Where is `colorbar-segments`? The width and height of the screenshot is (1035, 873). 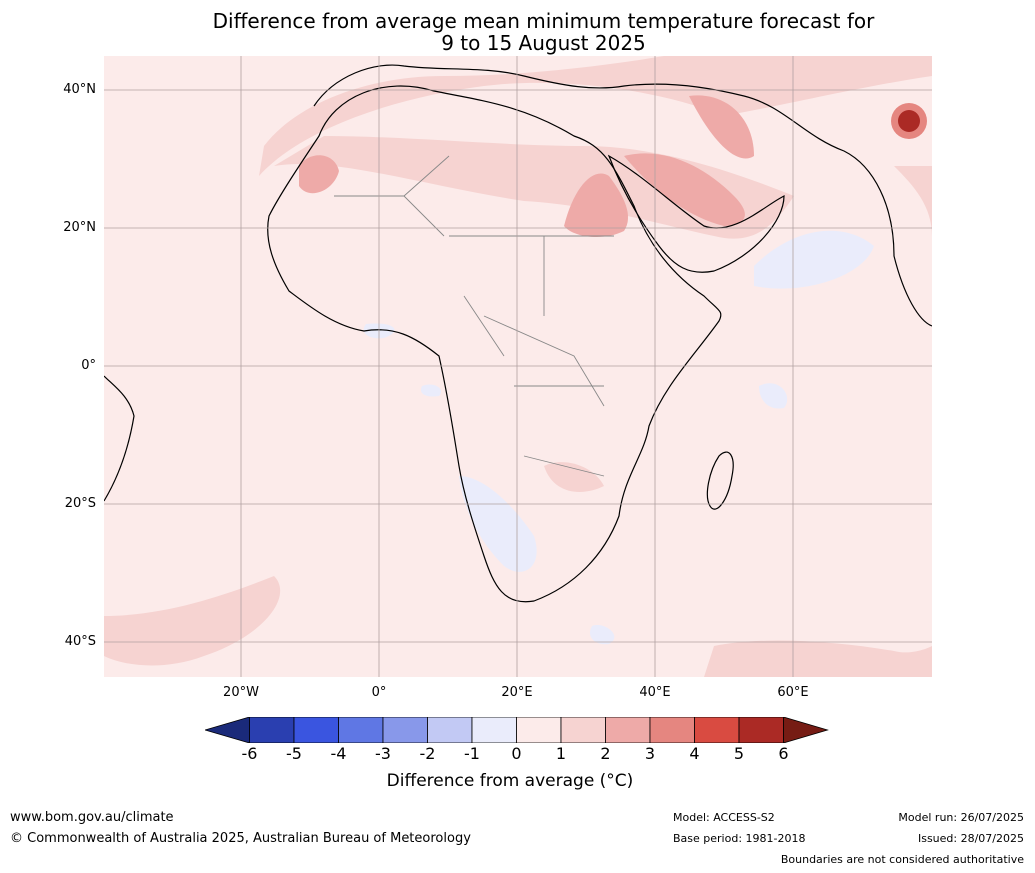 colorbar-segments is located at coordinates (517, 730).